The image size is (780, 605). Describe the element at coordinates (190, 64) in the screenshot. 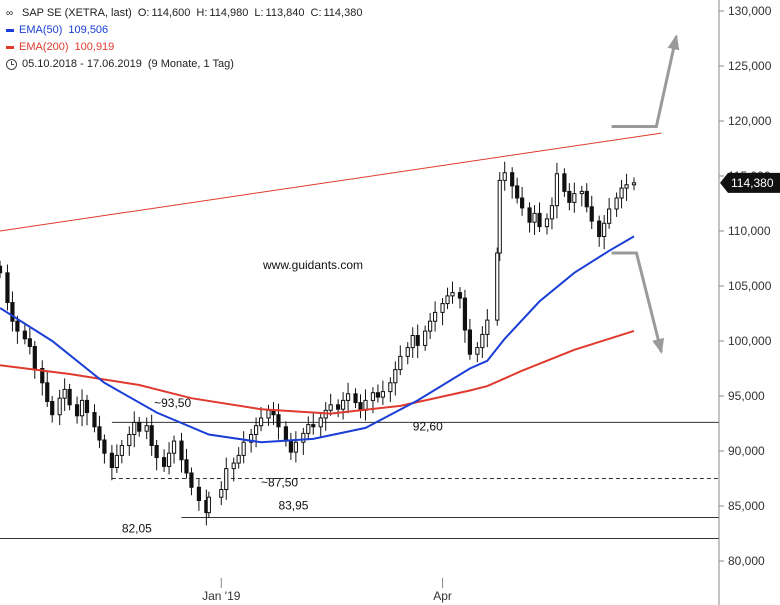

I see `period-detail: (9 Monate, 1 Tag)` at that location.